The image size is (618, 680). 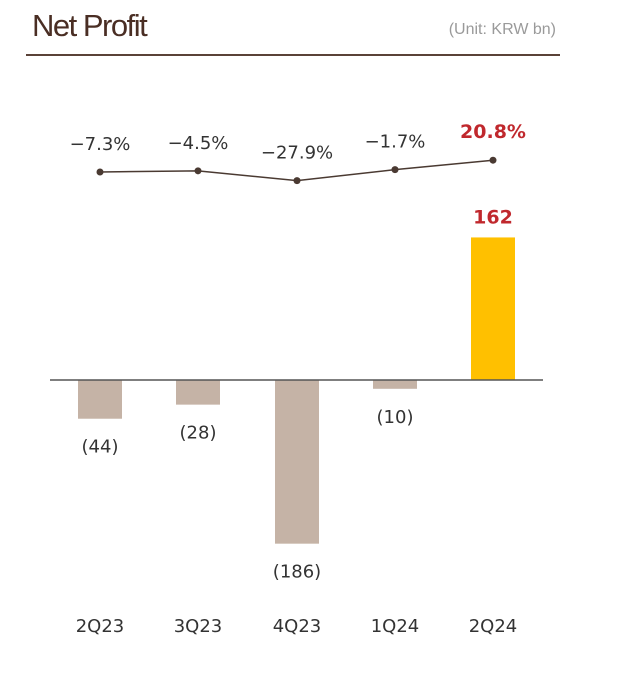 What do you see at coordinates (90, 25) in the screenshot?
I see `chart-title: Net Profit` at bounding box center [90, 25].